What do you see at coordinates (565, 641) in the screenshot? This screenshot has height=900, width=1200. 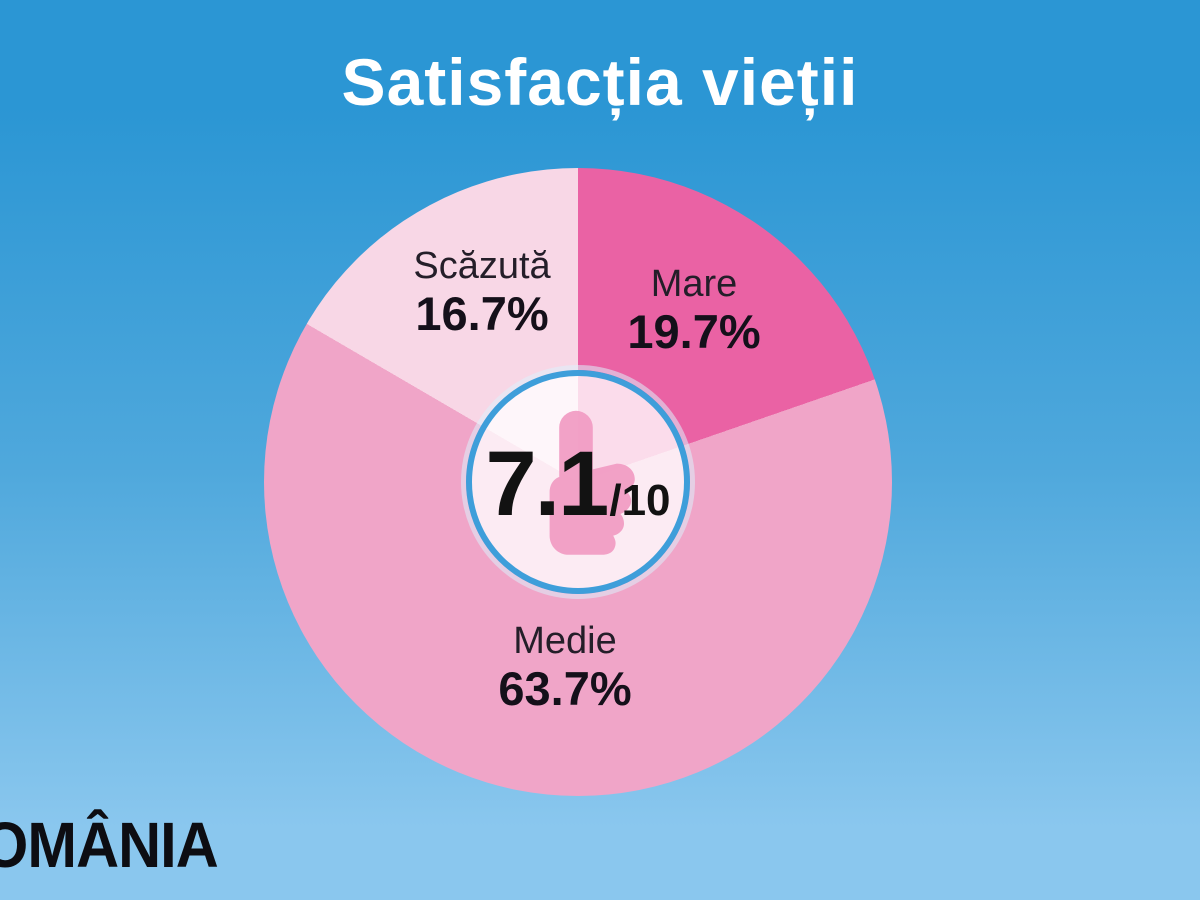 I see `slice-name: Medie` at bounding box center [565, 641].